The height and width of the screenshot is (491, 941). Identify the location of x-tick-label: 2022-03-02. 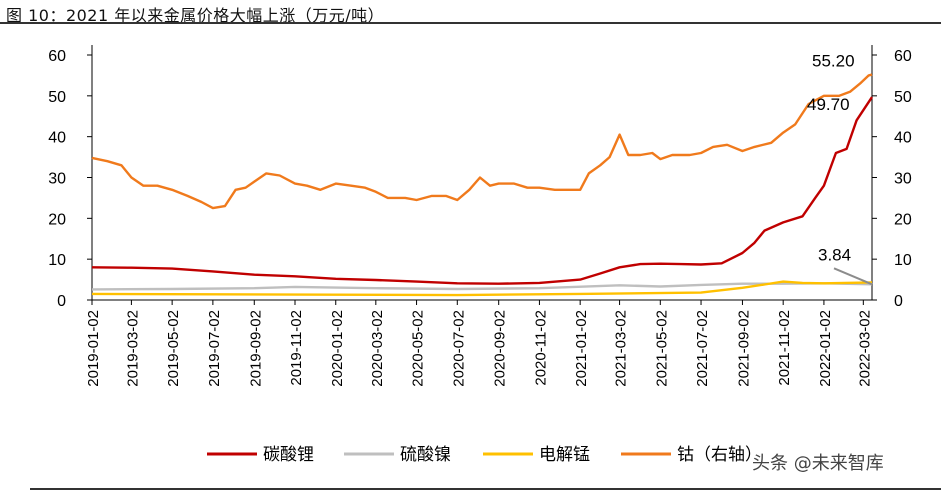
(864, 348).